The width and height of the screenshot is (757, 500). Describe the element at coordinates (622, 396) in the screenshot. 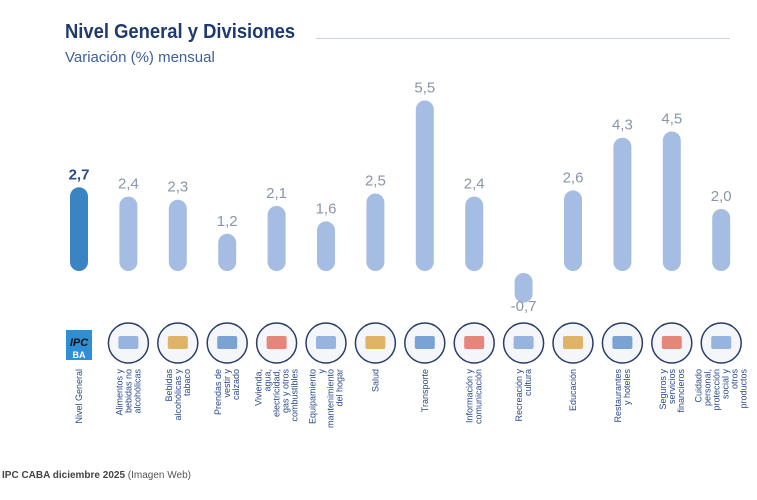

I see `category-label: Restaurantesy hoteles` at that location.